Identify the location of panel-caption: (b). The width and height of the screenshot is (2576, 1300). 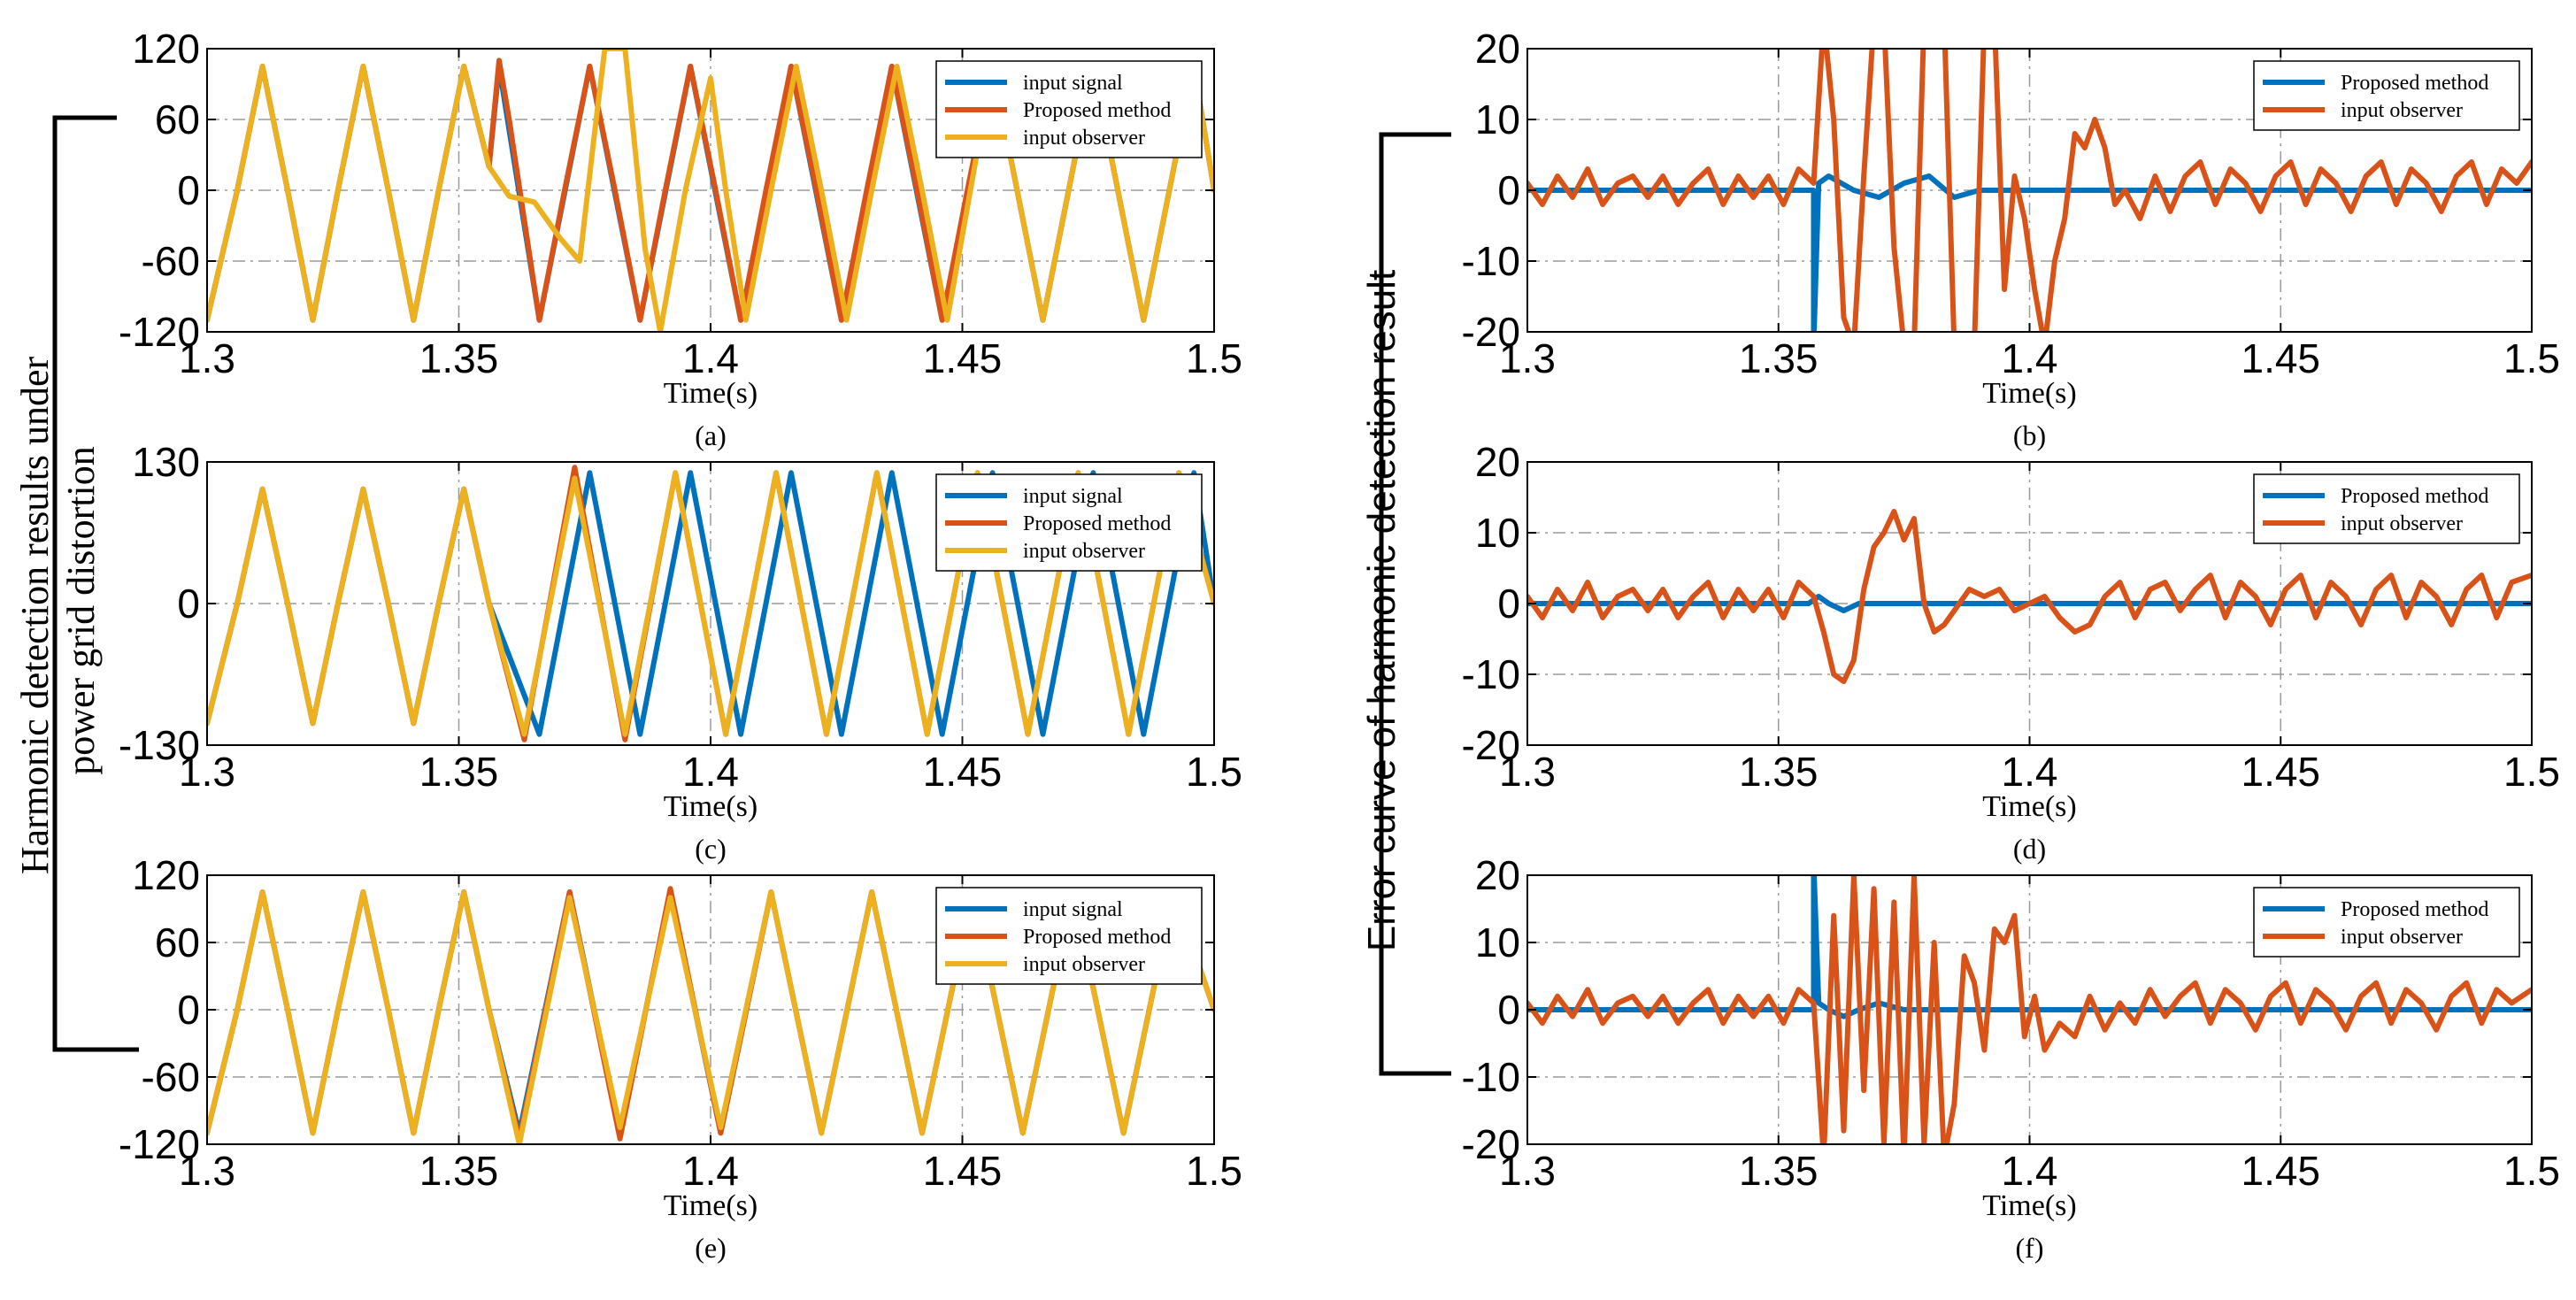
(2029, 435).